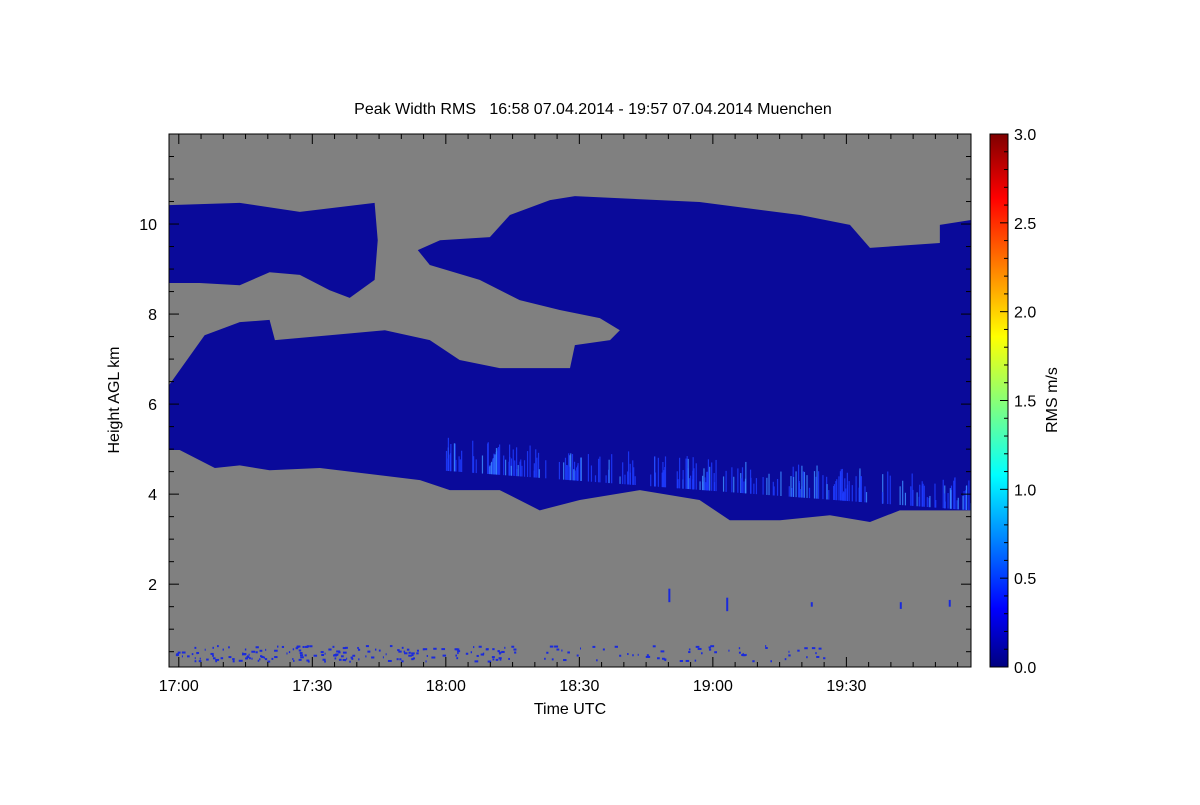 This screenshot has width=1200, height=805. What do you see at coordinates (312, 686) in the screenshot?
I see `x-tick-label: 17:30` at bounding box center [312, 686].